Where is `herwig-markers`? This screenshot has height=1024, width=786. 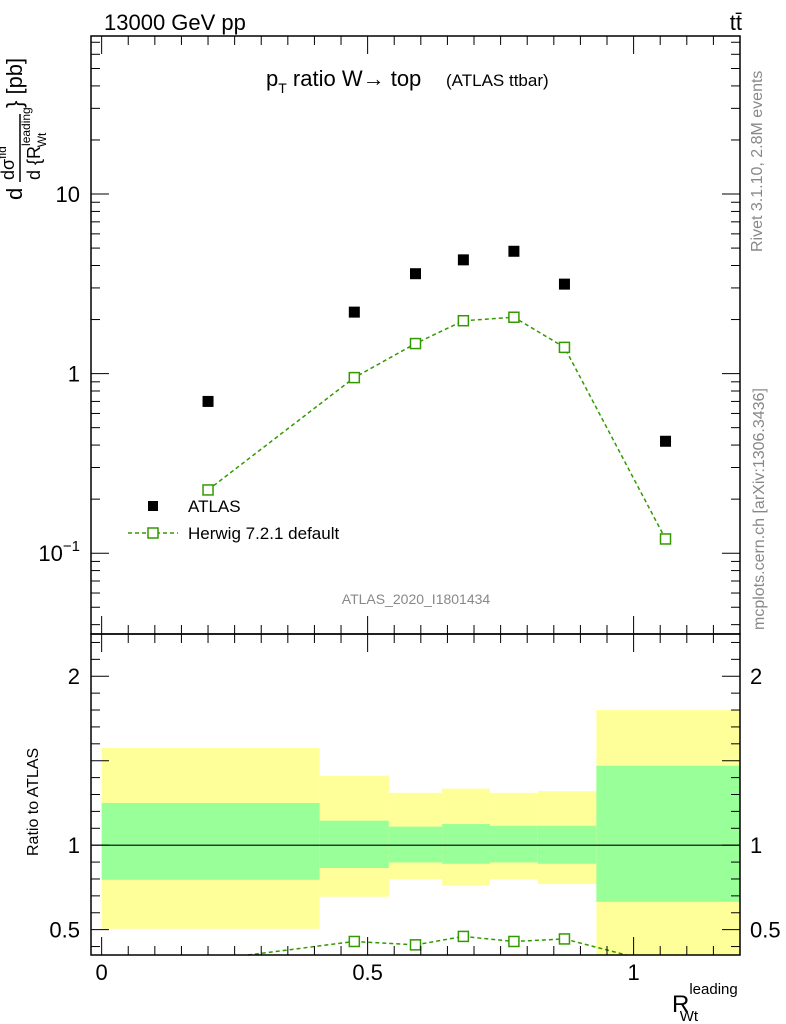 herwig-markers is located at coordinates (437, 428).